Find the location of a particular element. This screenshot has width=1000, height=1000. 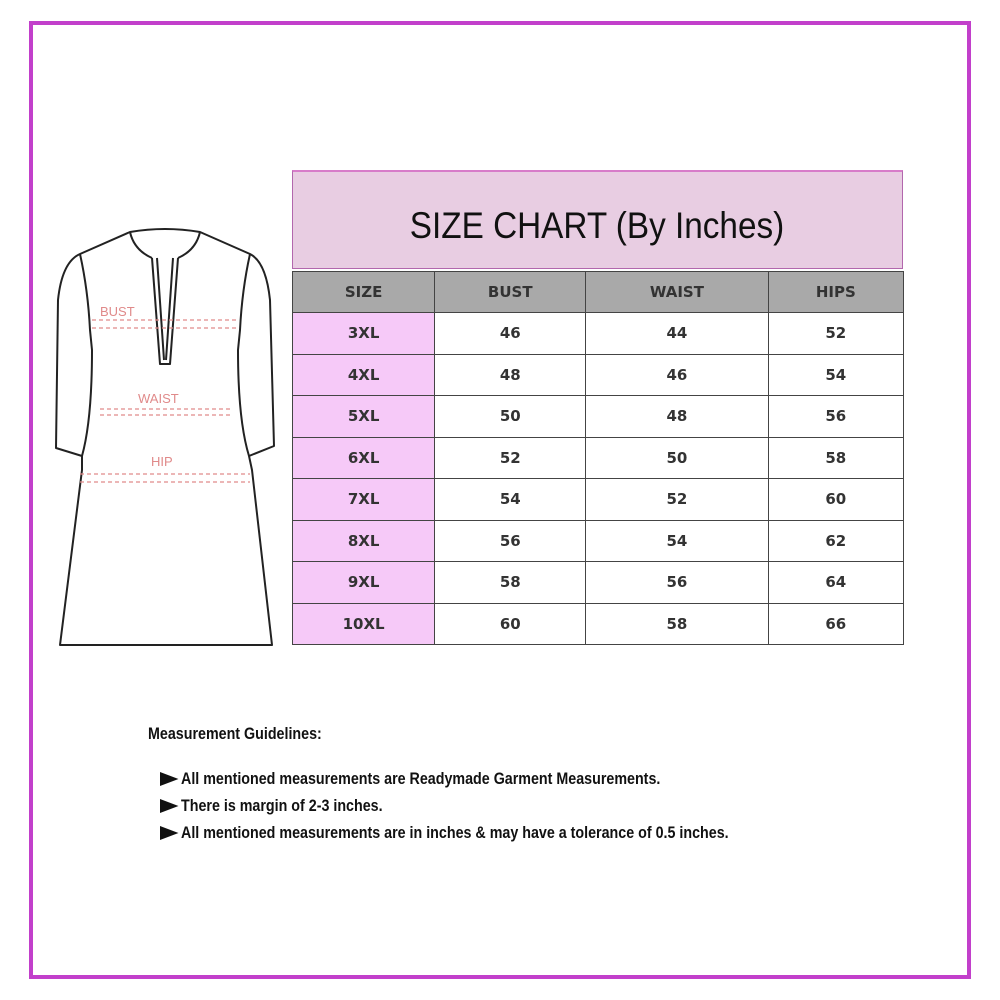

cell-bust: 58 is located at coordinates (510, 582).